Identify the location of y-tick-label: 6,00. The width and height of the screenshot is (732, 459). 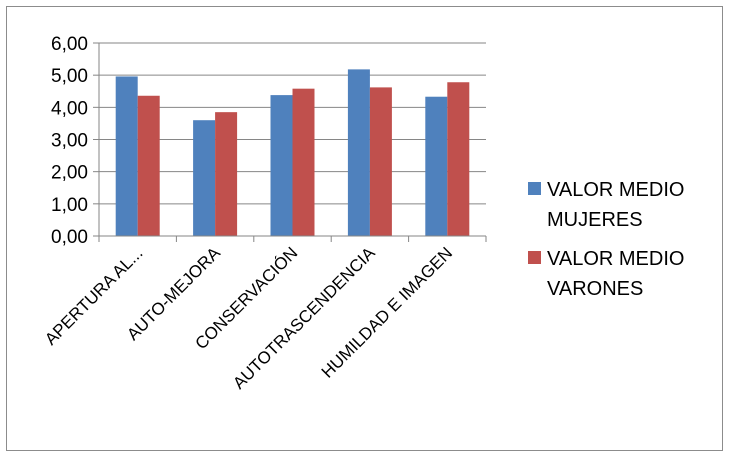
(69, 44).